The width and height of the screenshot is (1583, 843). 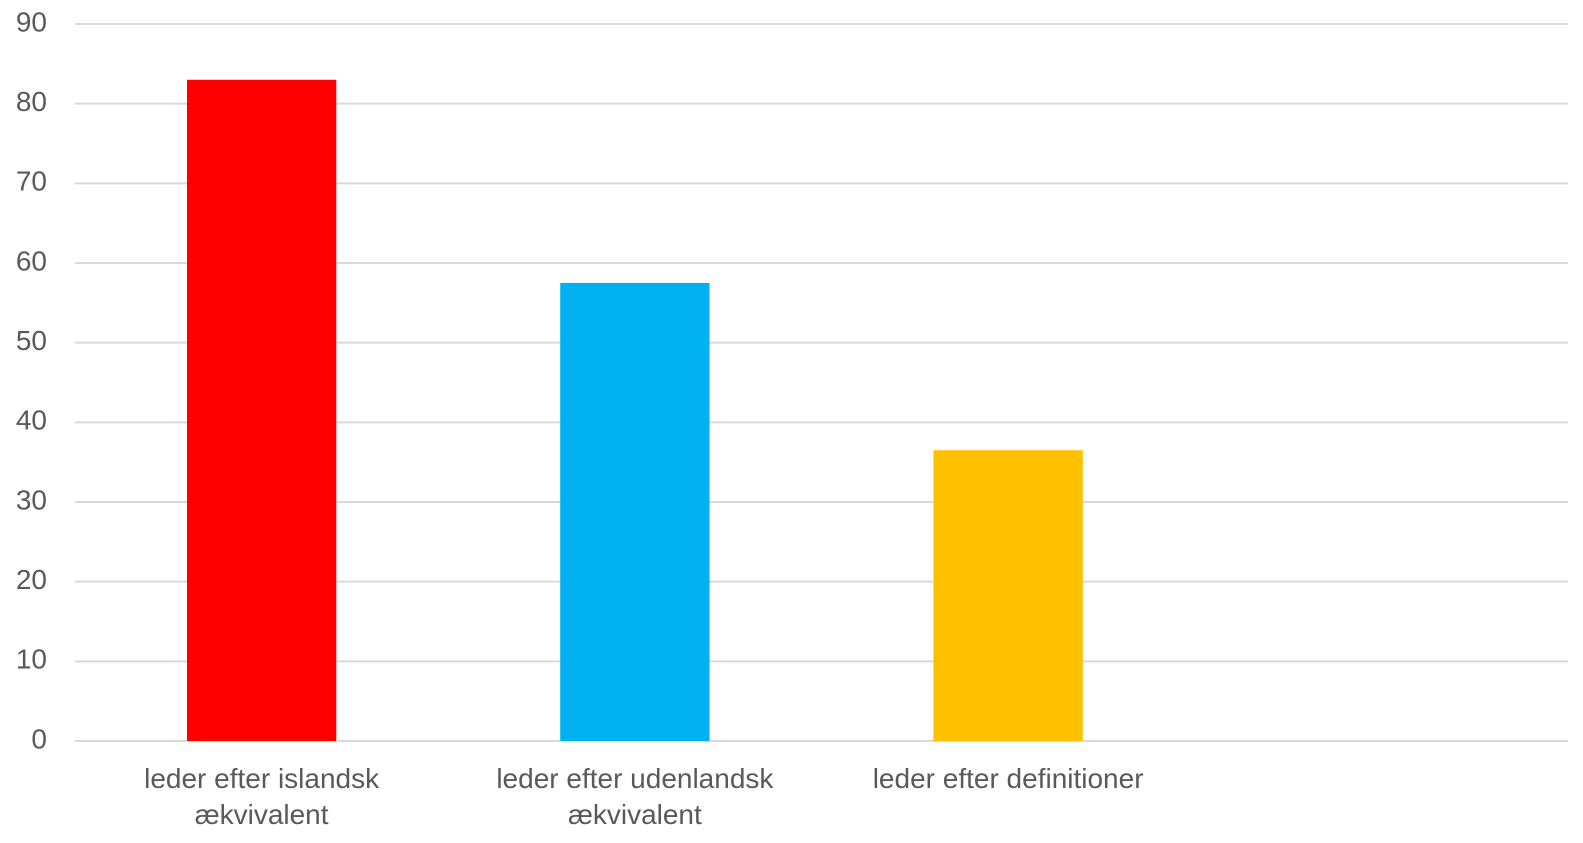 I want to click on y-tick-label: 10, so click(x=31, y=659).